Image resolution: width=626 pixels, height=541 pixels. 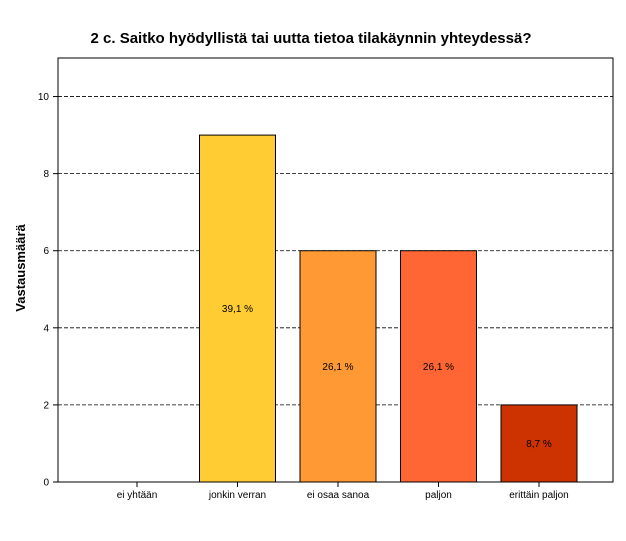 What do you see at coordinates (438, 495) in the screenshot?
I see `x-tick-label: paljon` at bounding box center [438, 495].